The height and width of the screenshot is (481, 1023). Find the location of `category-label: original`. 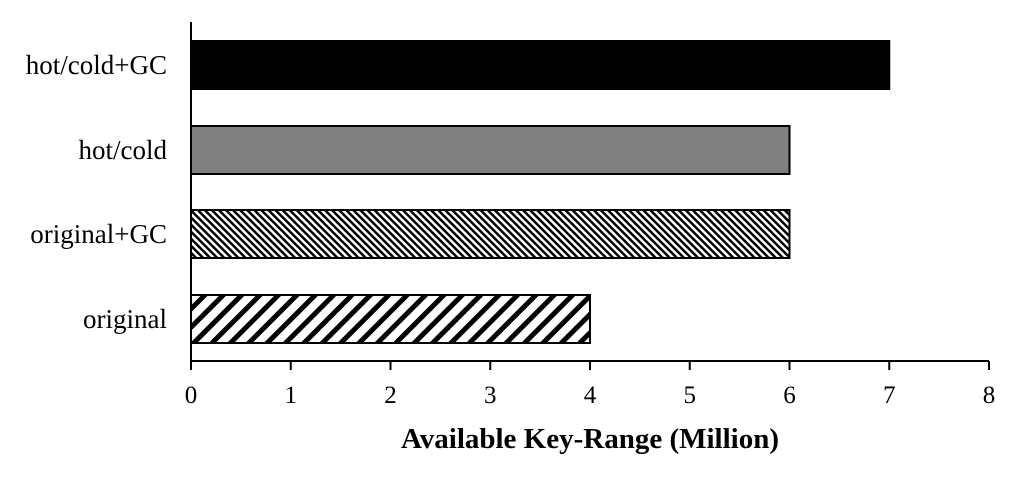

category-label: original is located at coordinates (125, 319).